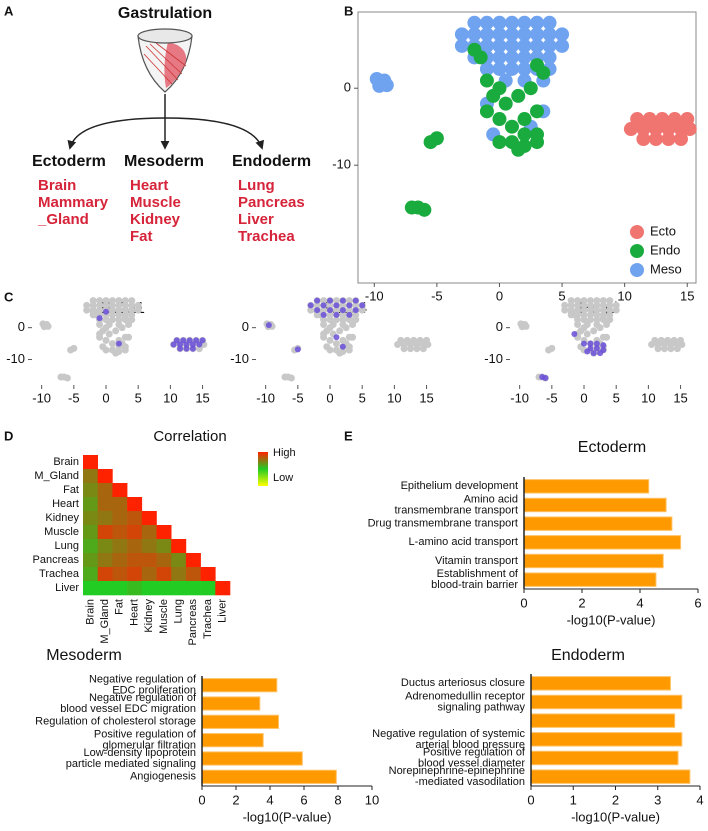  Describe the element at coordinates (202, 397) in the screenshot. I see `x-tick-label: 15` at that location.